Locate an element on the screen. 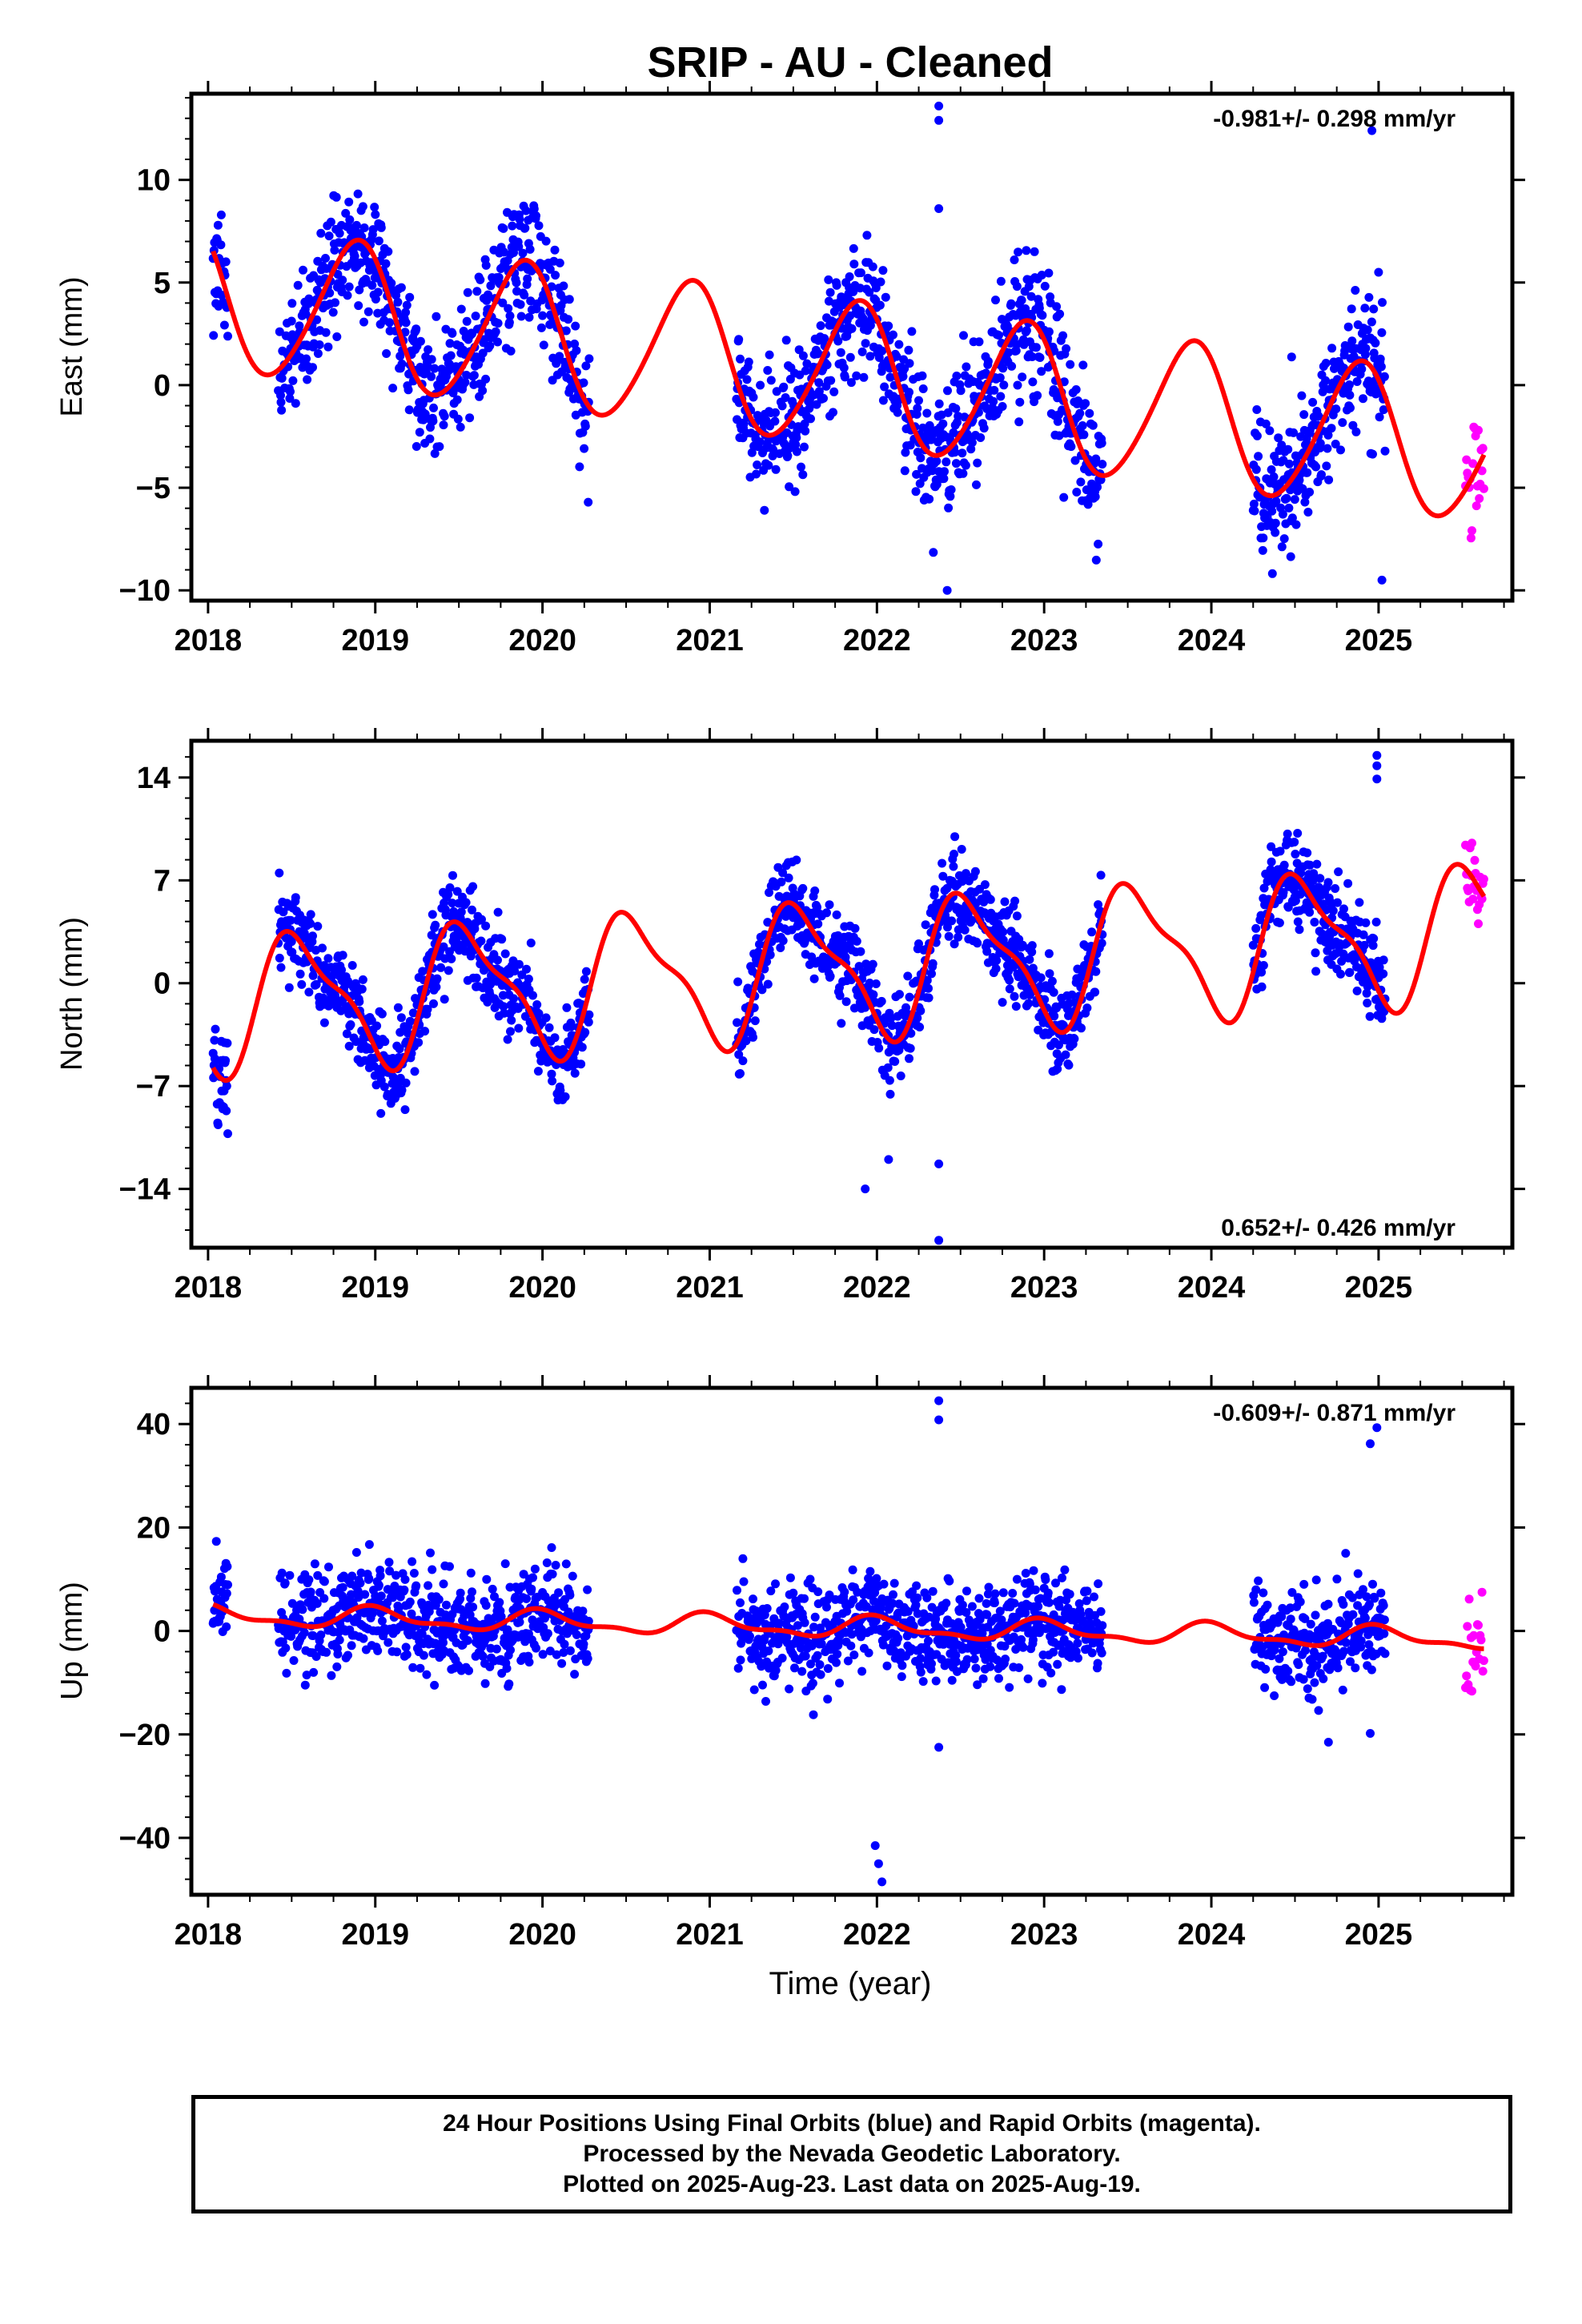 This screenshot has width=1582, height=2324. x-tick-label: 2025 is located at coordinates (1379, 640).